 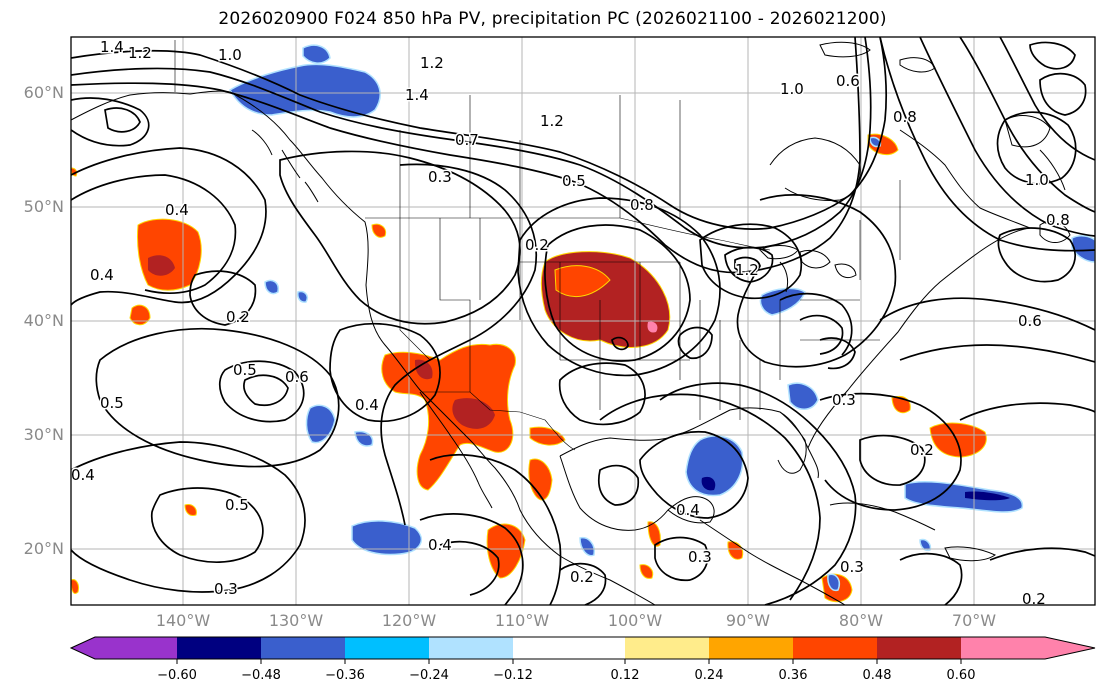 I want to click on colorbar-tick-label: 0.48, so click(x=877, y=675).